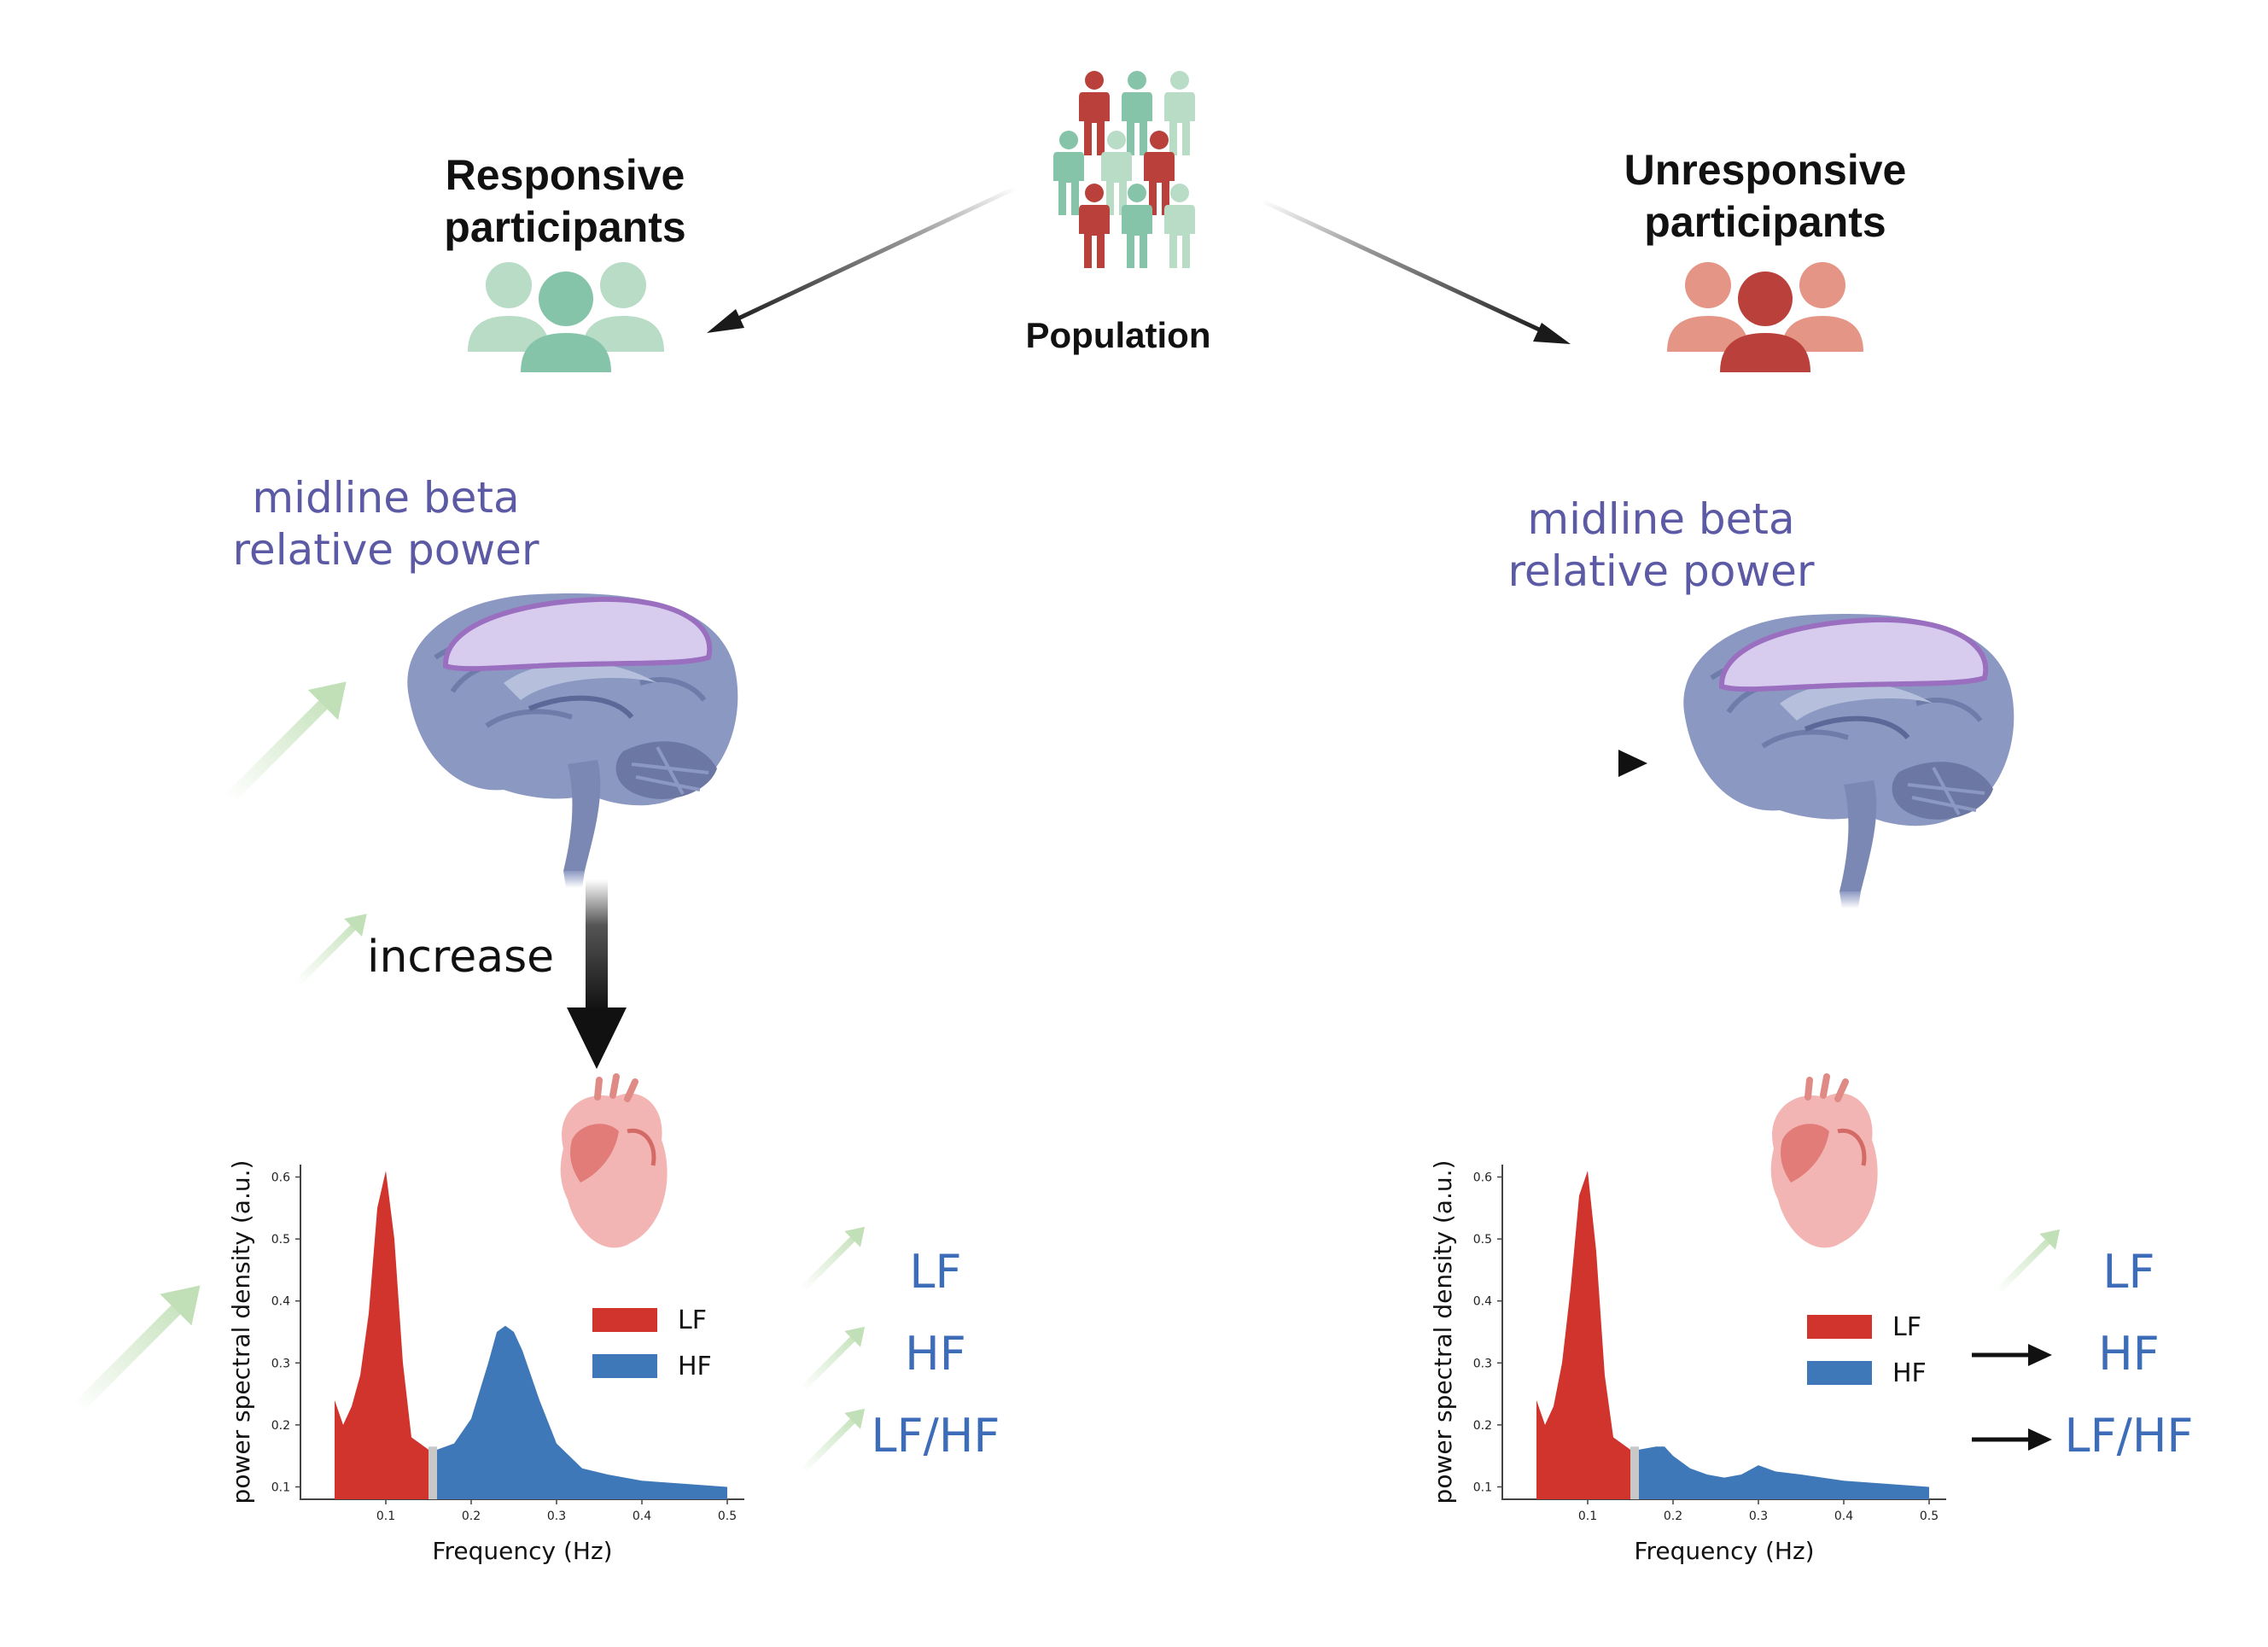  Describe the element at coordinates (2083, 1346) in the screenshot. I see `hrv-labels-unresponsive: LF HF LF/HF` at that location.